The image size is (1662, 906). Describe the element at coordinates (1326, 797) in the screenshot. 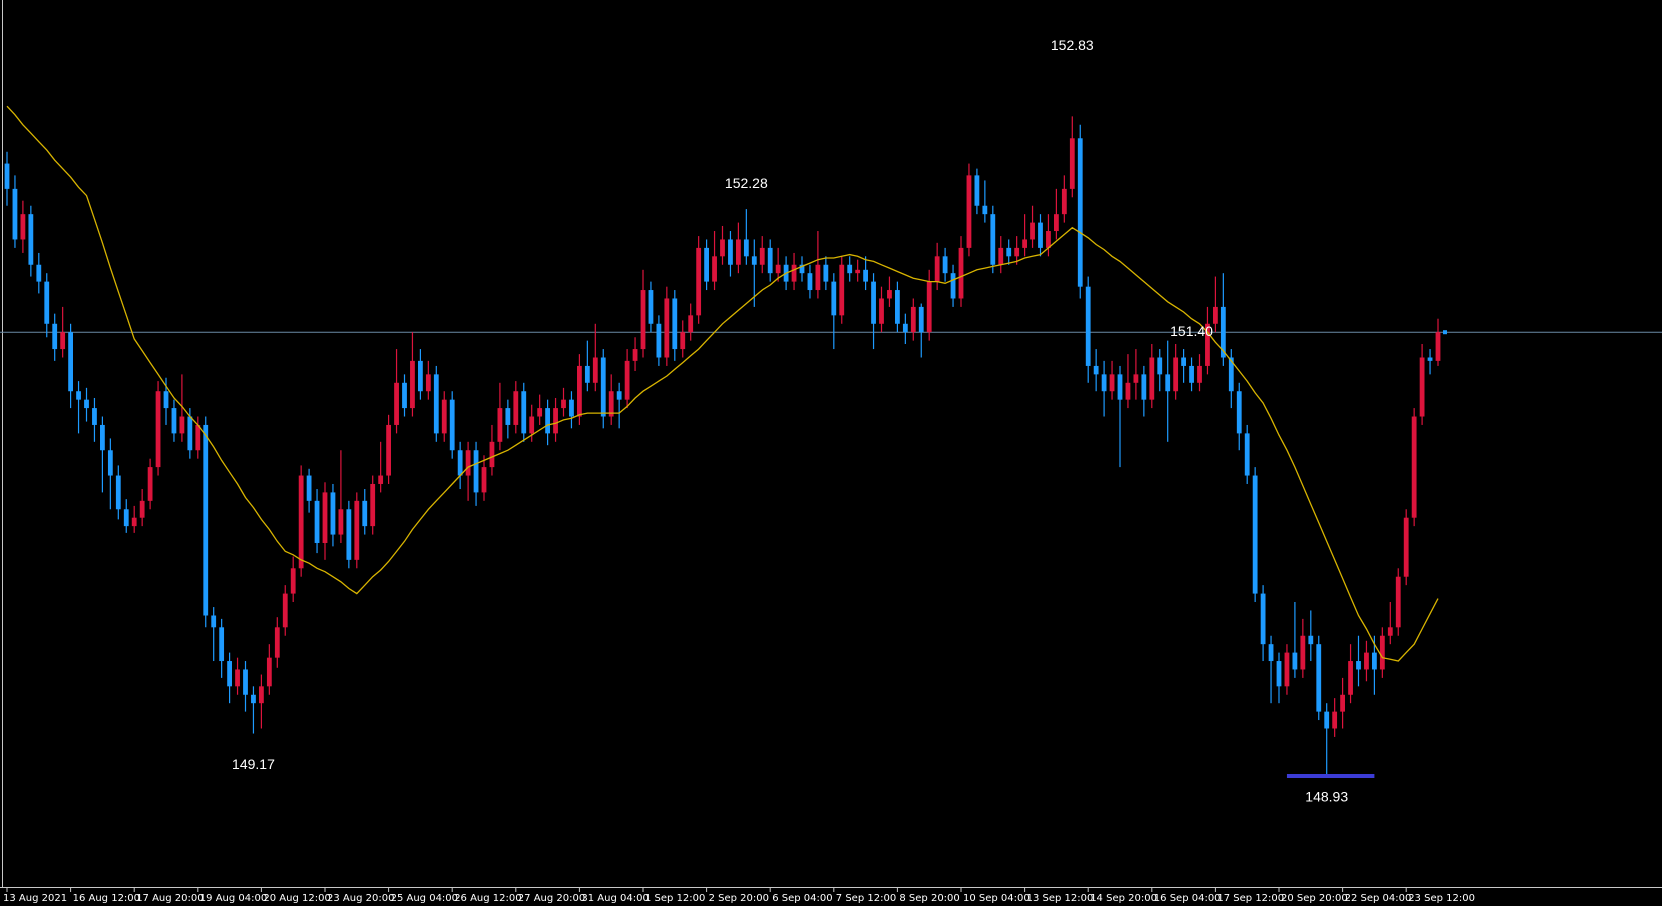

I see `price-annotation: 148.93` at that location.